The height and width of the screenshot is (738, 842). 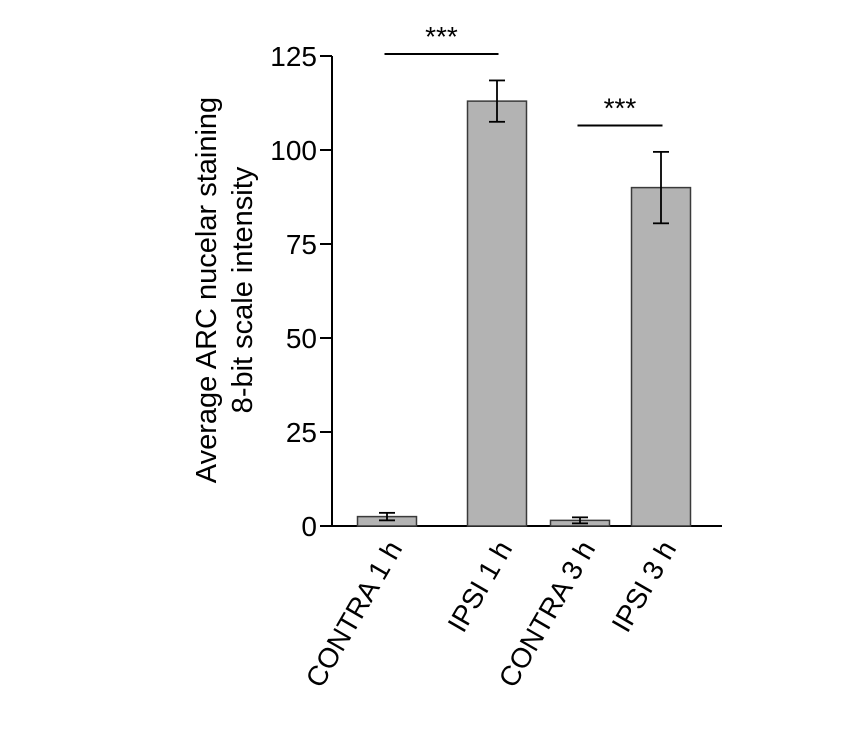 What do you see at coordinates (301, 432) in the screenshot?
I see `y-tick-label: 25` at bounding box center [301, 432].